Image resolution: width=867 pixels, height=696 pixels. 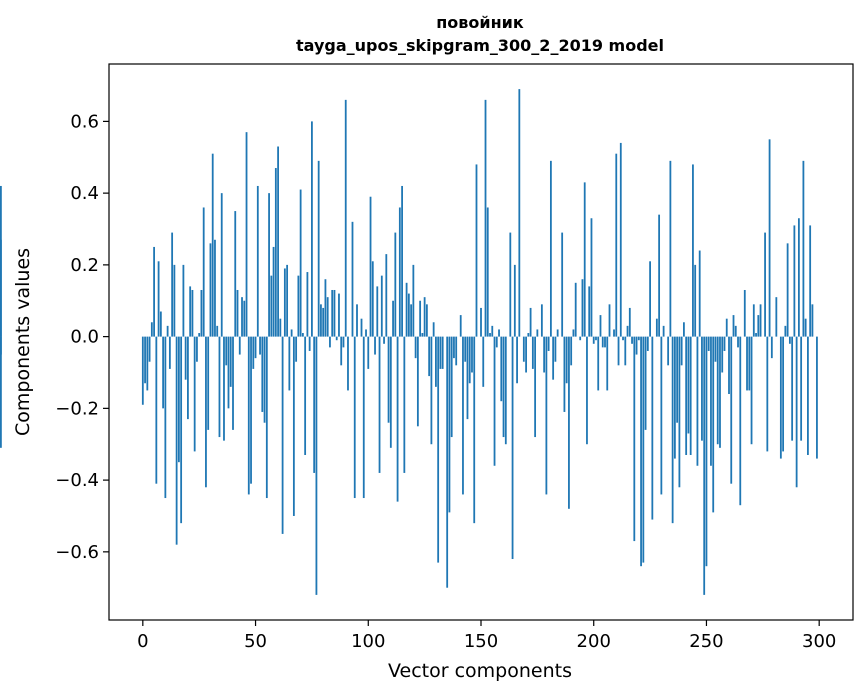 I want to click on x-tick-label: 0, so click(x=142, y=641).